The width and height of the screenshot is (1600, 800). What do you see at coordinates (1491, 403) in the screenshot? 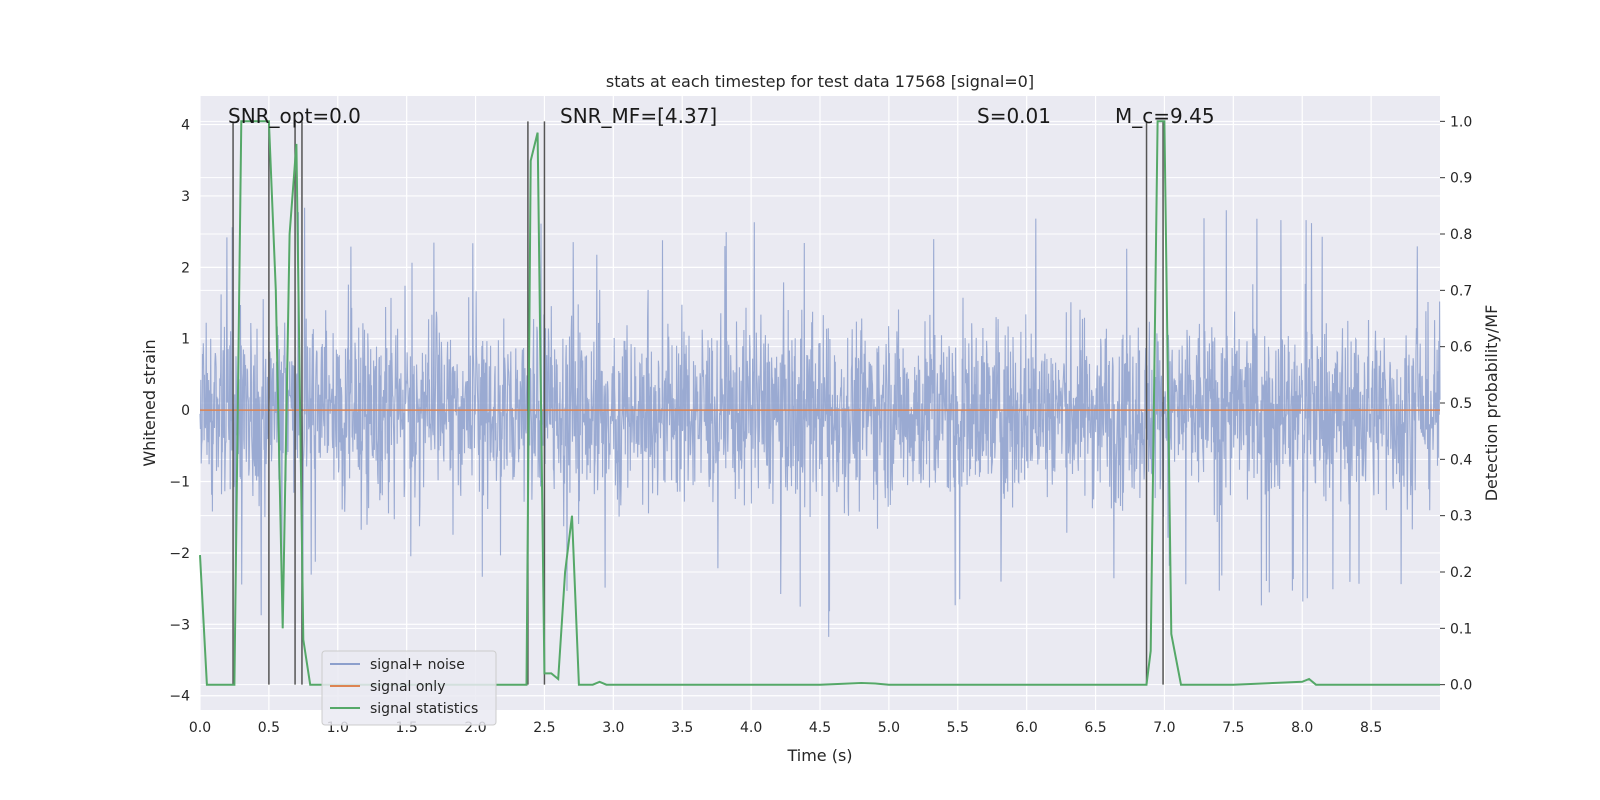
I see `y2-axis-label: Detection probability/MF` at bounding box center [1491, 403].